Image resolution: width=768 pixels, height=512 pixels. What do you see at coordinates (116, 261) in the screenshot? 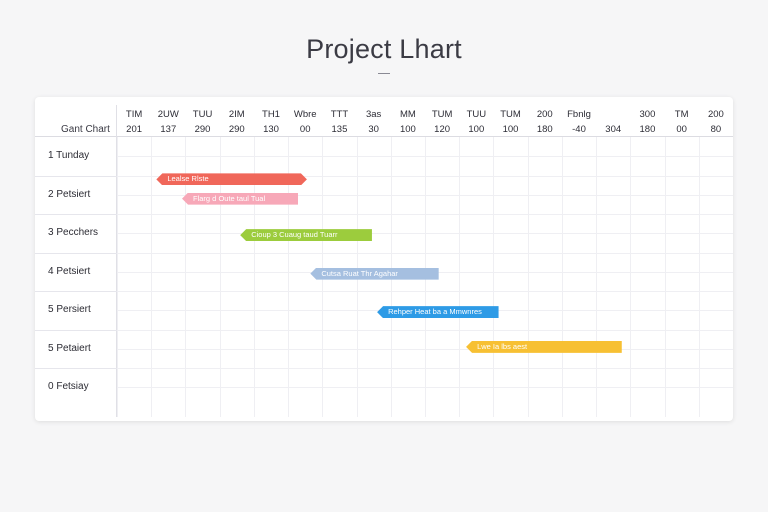
I see `row-label-column-separator` at bounding box center [116, 261].